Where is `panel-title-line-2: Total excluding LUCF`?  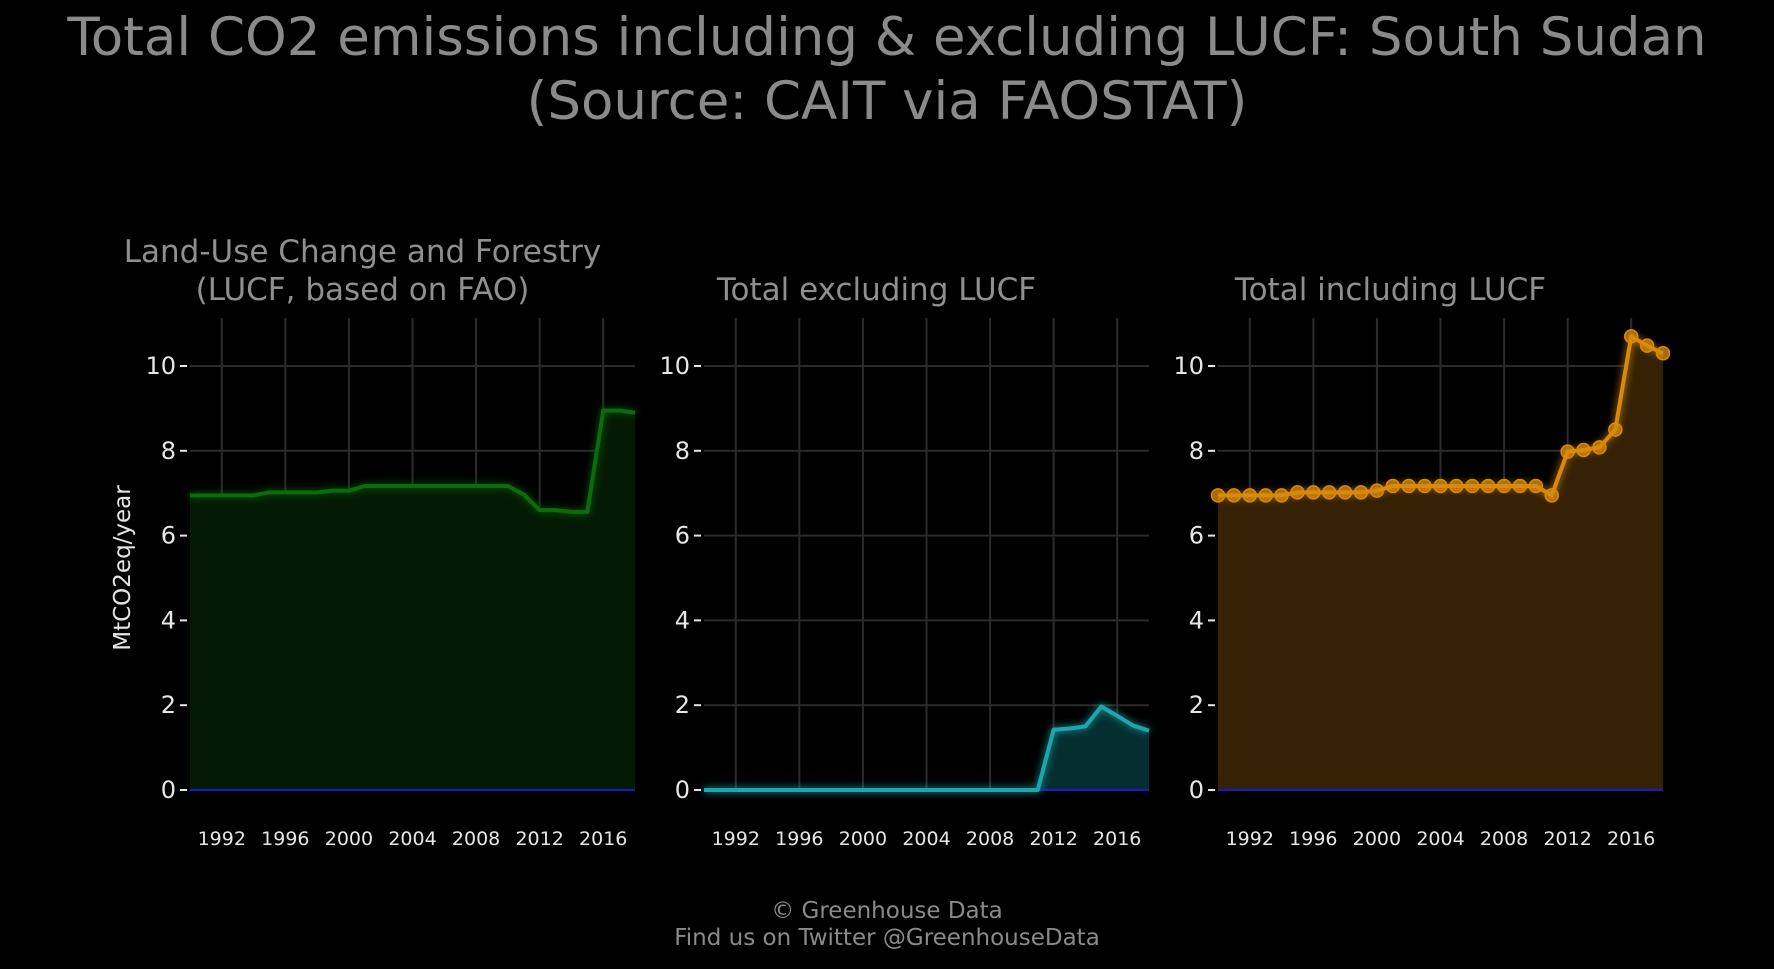
panel-title-line-2: Total excluding LUCF is located at coordinates (876, 290).